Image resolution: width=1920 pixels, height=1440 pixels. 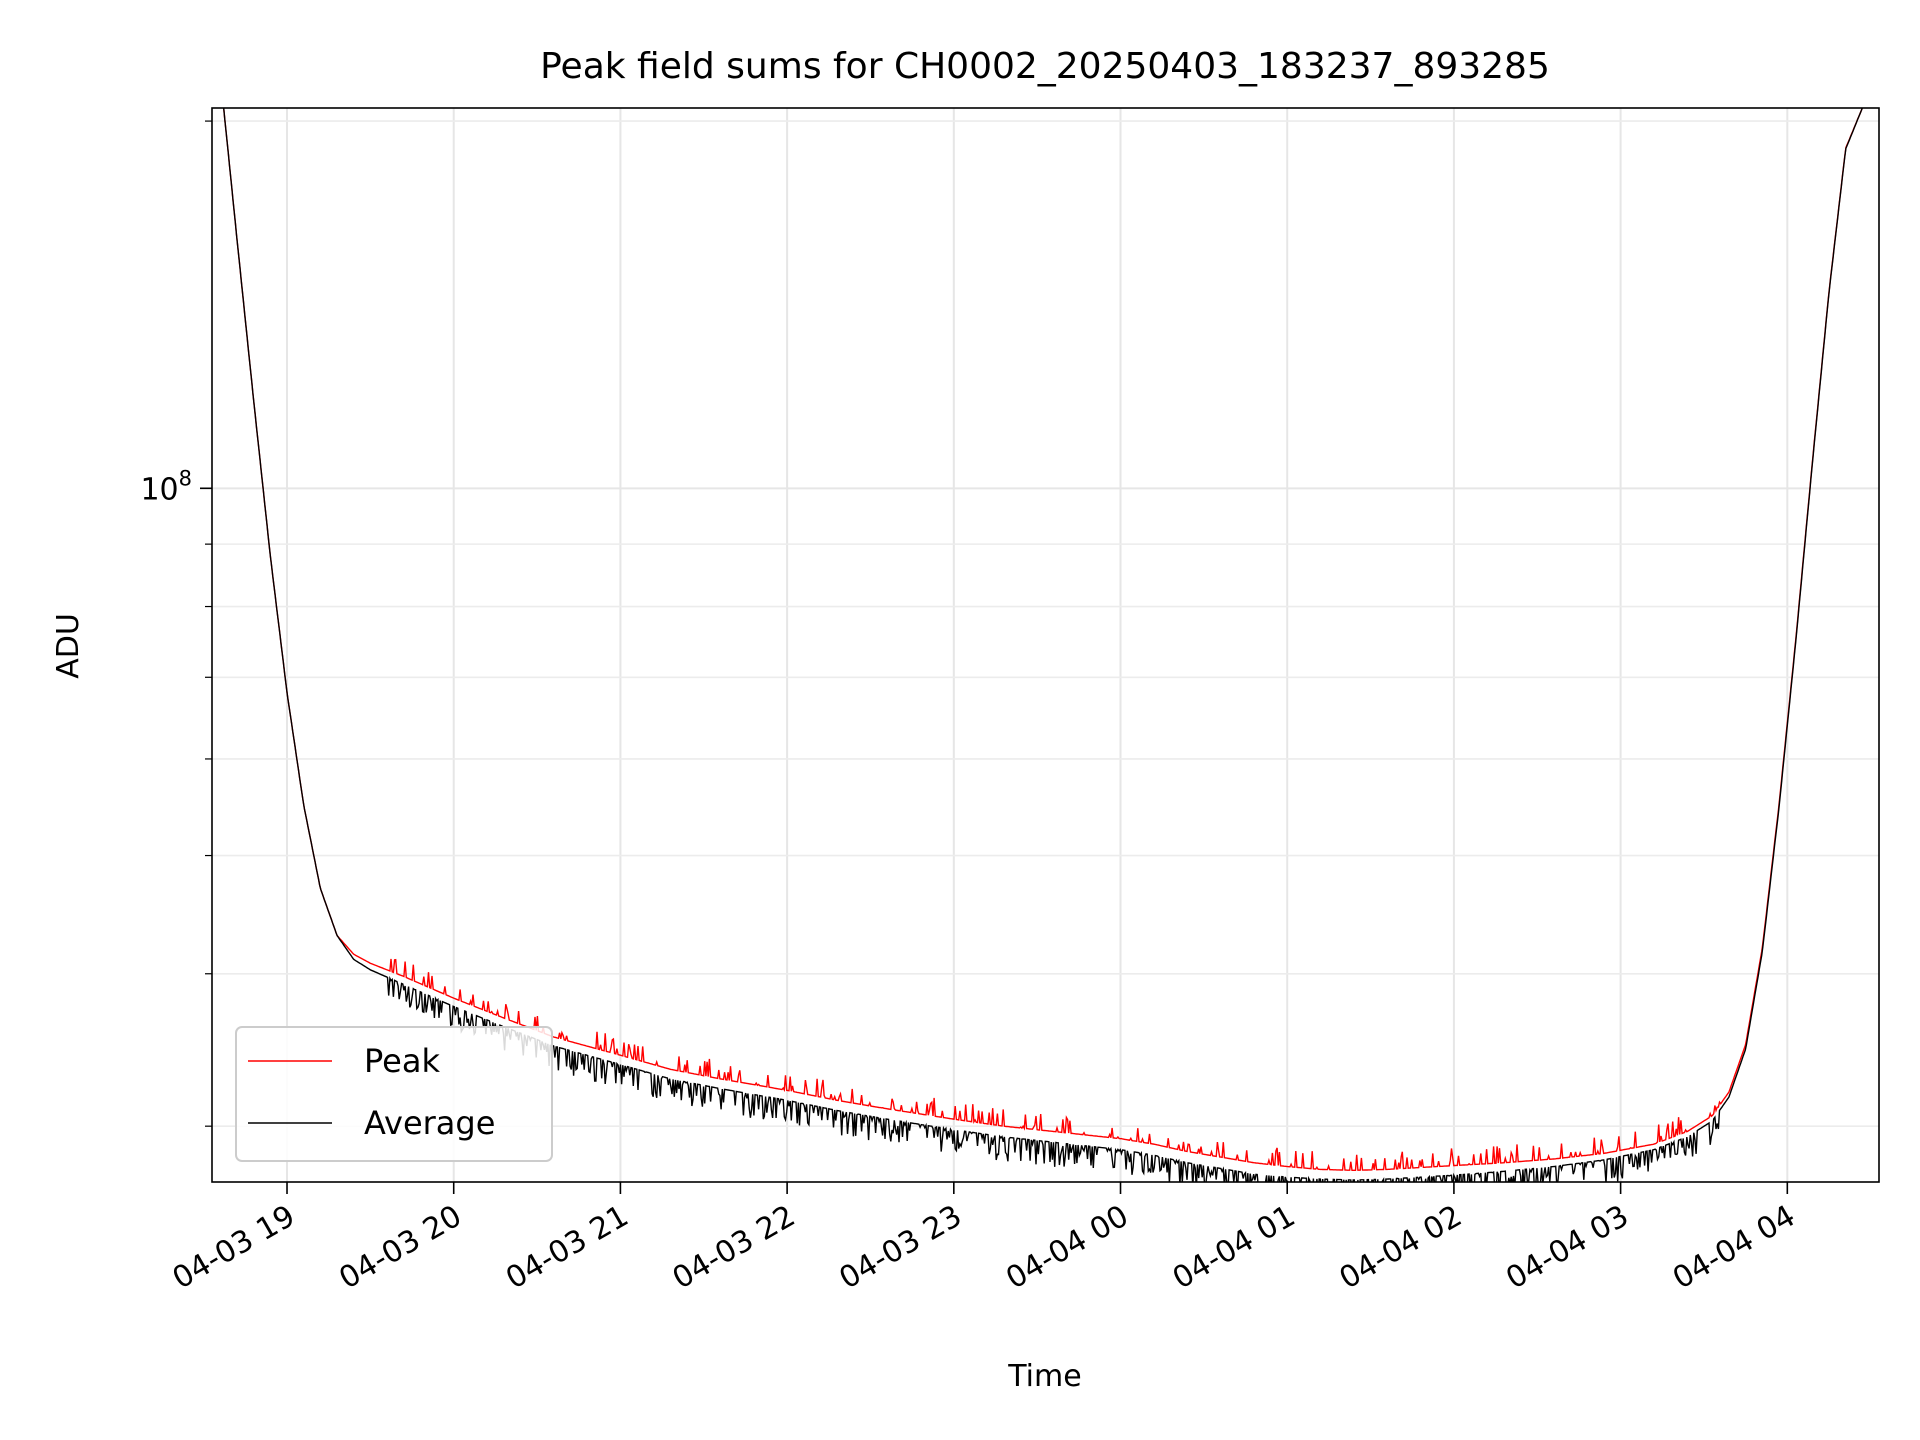 What do you see at coordinates (429, 1123) in the screenshot?
I see `legend-label-average: Average` at bounding box center [429, 1123].